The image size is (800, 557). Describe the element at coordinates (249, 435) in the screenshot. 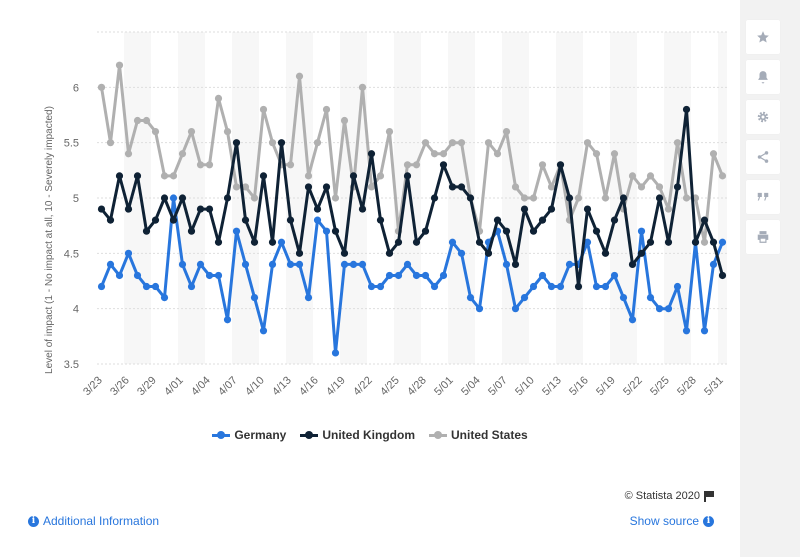

I see `legend-item-germany: Germany` at that location.